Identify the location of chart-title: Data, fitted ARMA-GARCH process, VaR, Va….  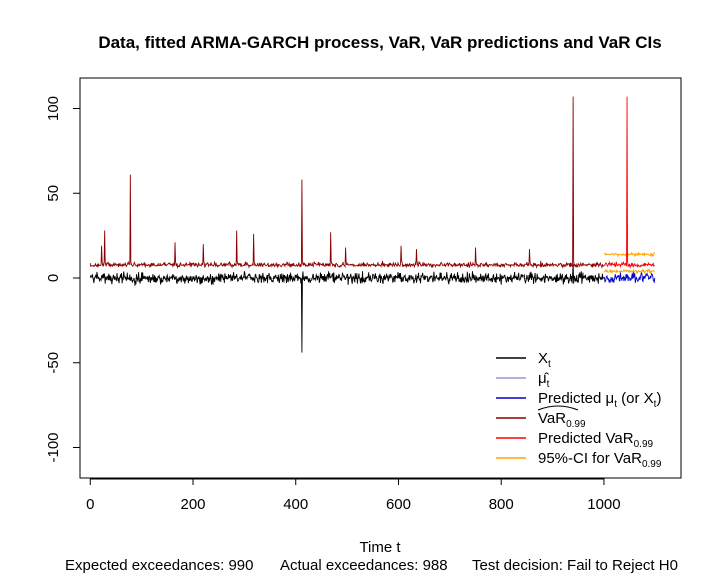
(379, 42).